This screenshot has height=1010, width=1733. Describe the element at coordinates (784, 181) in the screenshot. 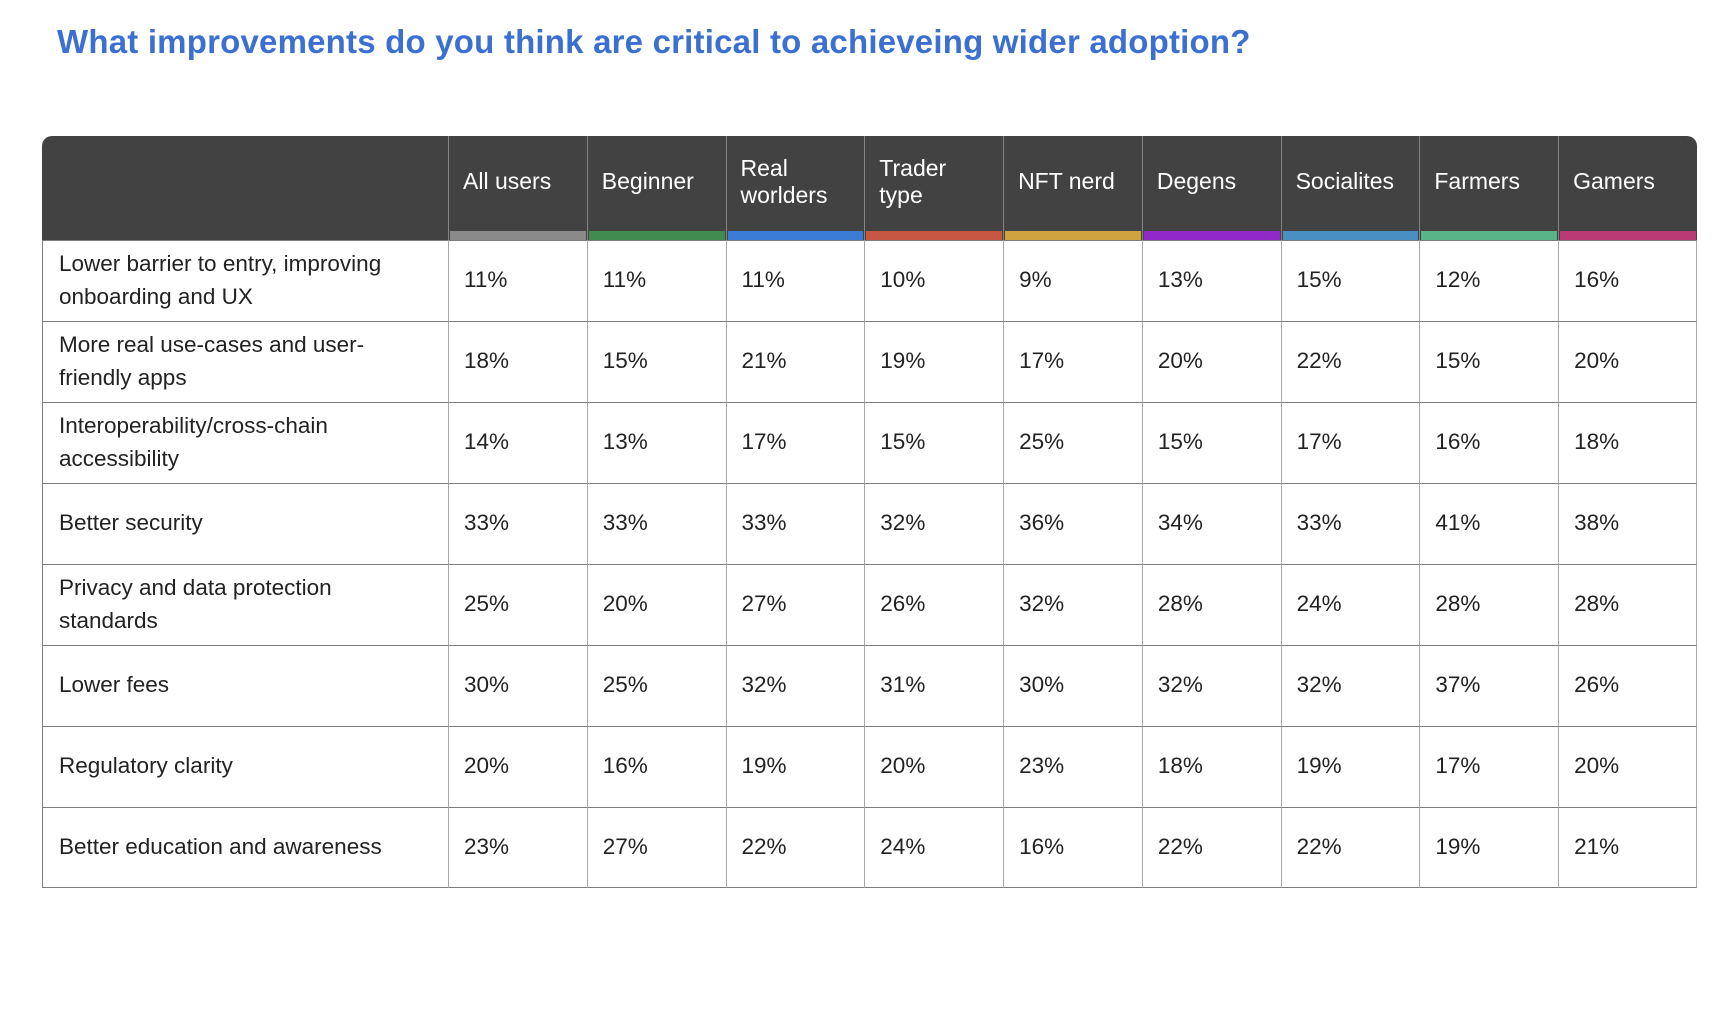

I see `column-label: Real worlders` at that location.